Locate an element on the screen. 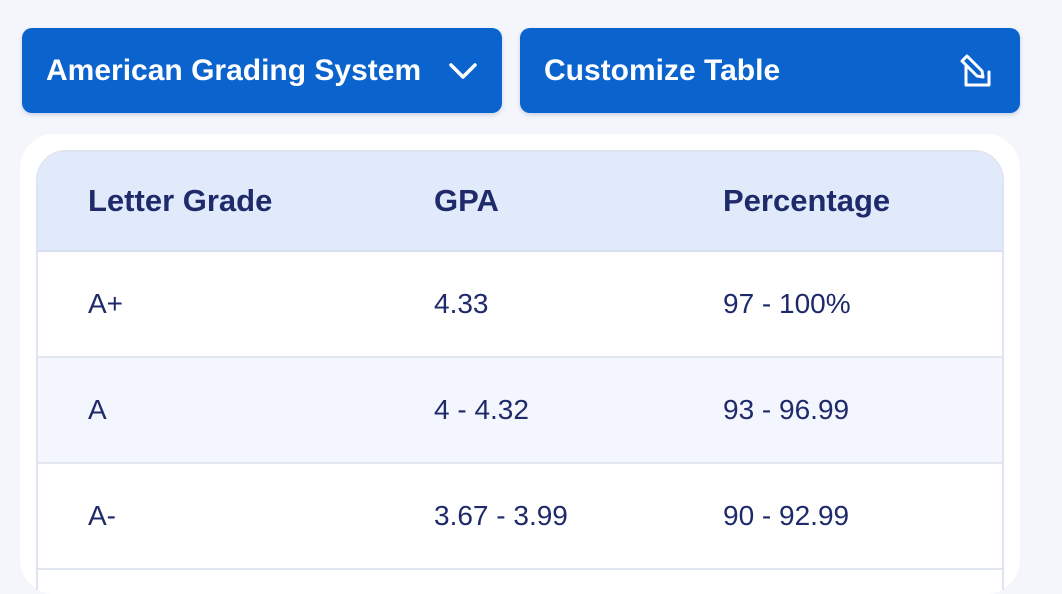  grading-system-label: American Grading System is located at coordinates (234, 70).